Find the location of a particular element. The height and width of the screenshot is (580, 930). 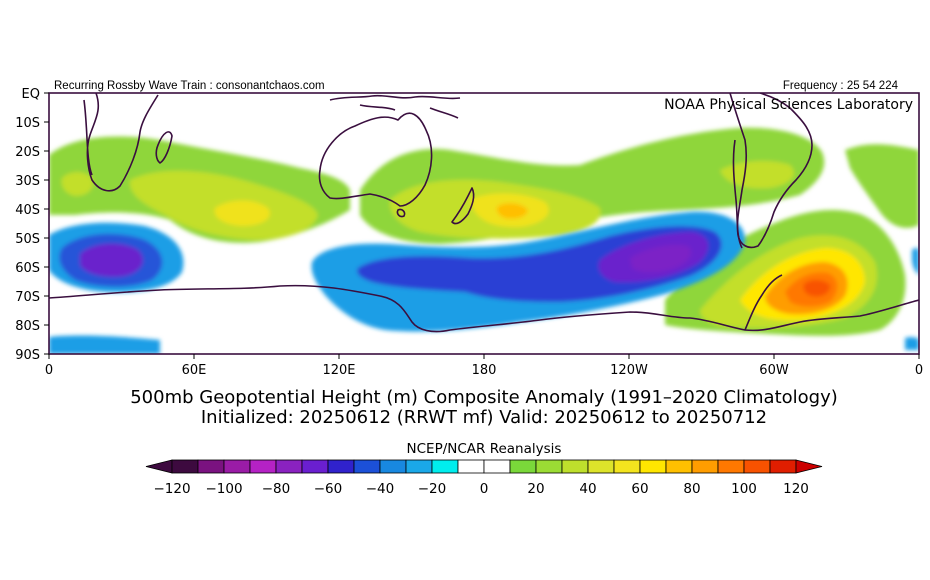

coast-madagascar is located at coordinates (164, 147).